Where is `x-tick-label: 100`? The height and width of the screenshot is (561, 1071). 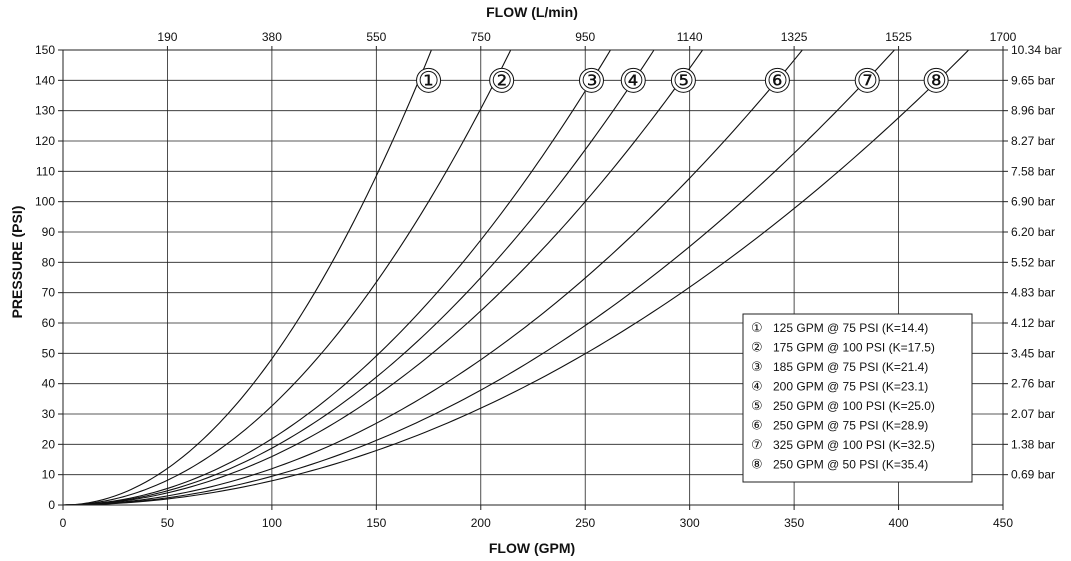 x-tick-label: 100 is located at coordinates (272, 523).